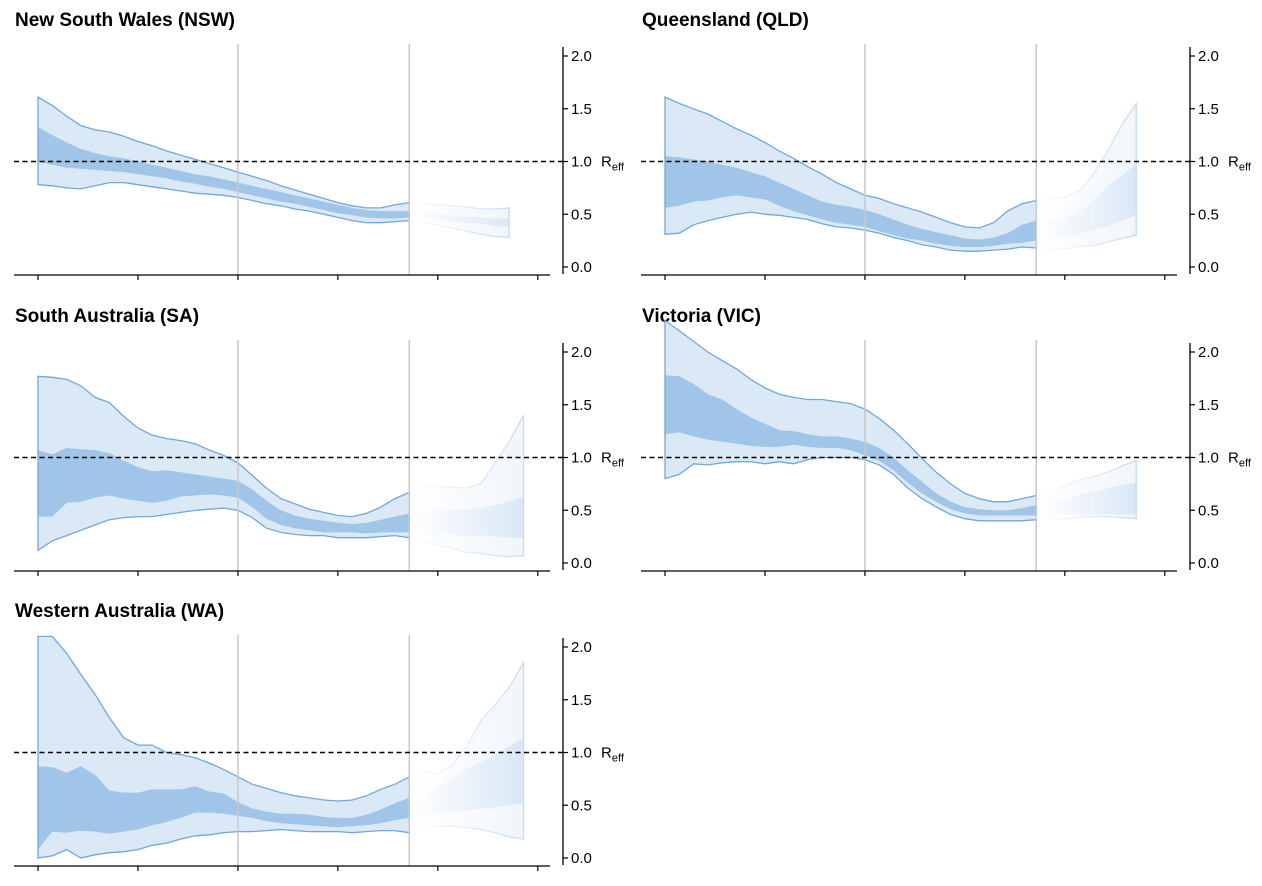 The image size is (1262, 886). Describe the element at coordinates (107, 316) in the screenshot. I see `panel-title: South Australia (SA)` at that location.